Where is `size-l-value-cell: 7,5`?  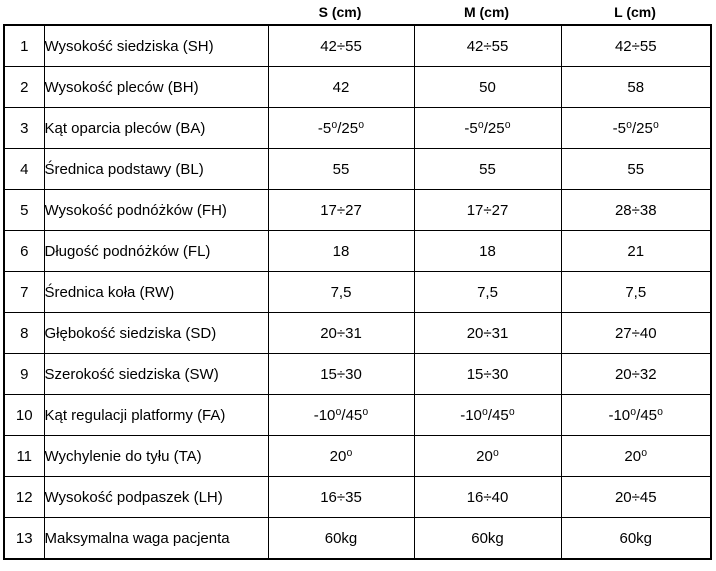
size-l-value-cell: 7,5 is located at coordinates (636, 292).